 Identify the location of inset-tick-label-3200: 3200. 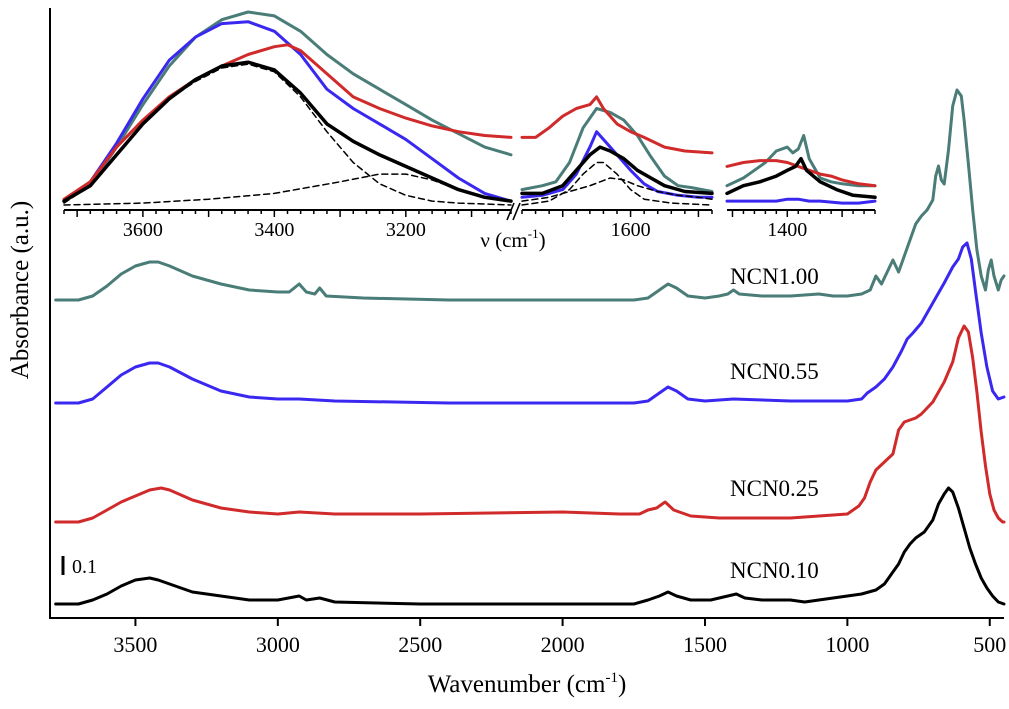
(406, 230).